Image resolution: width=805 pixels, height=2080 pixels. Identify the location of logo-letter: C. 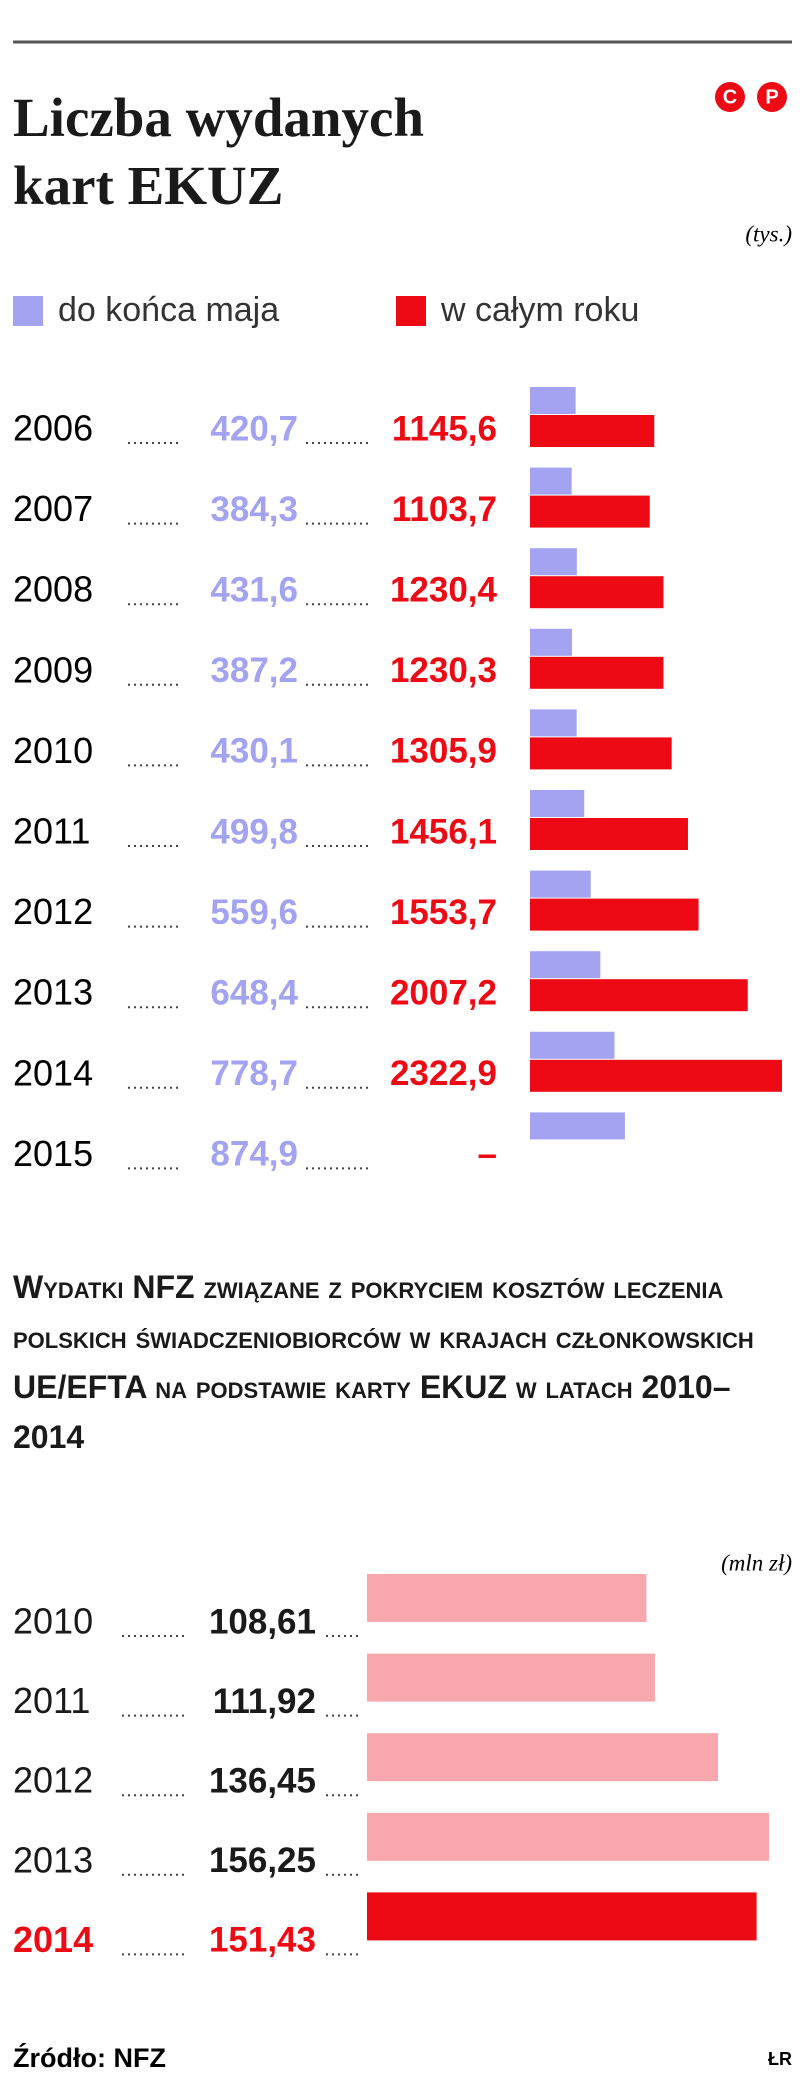
(730, 97).